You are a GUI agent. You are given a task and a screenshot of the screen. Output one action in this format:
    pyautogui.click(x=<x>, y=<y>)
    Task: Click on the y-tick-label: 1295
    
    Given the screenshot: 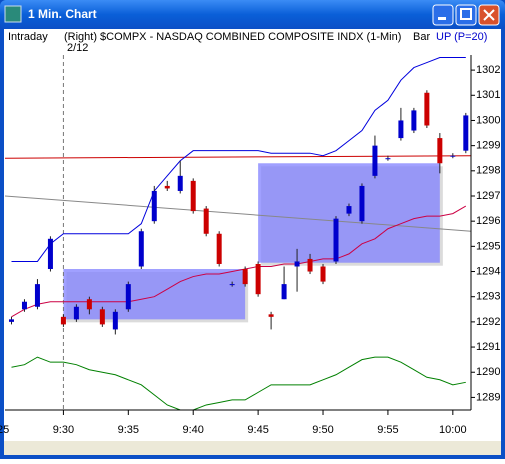 What is the action you would take?
    pyautogui.click(x=488, y=246)
    